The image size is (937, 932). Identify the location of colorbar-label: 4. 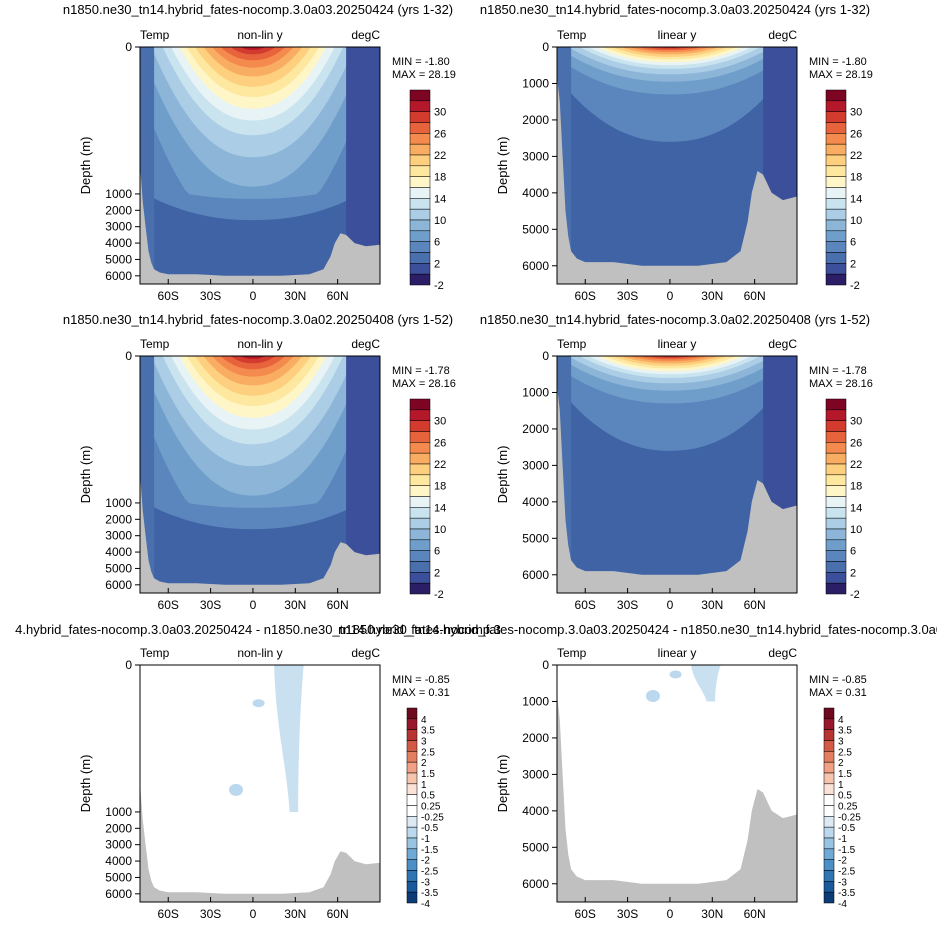
(841, 720).